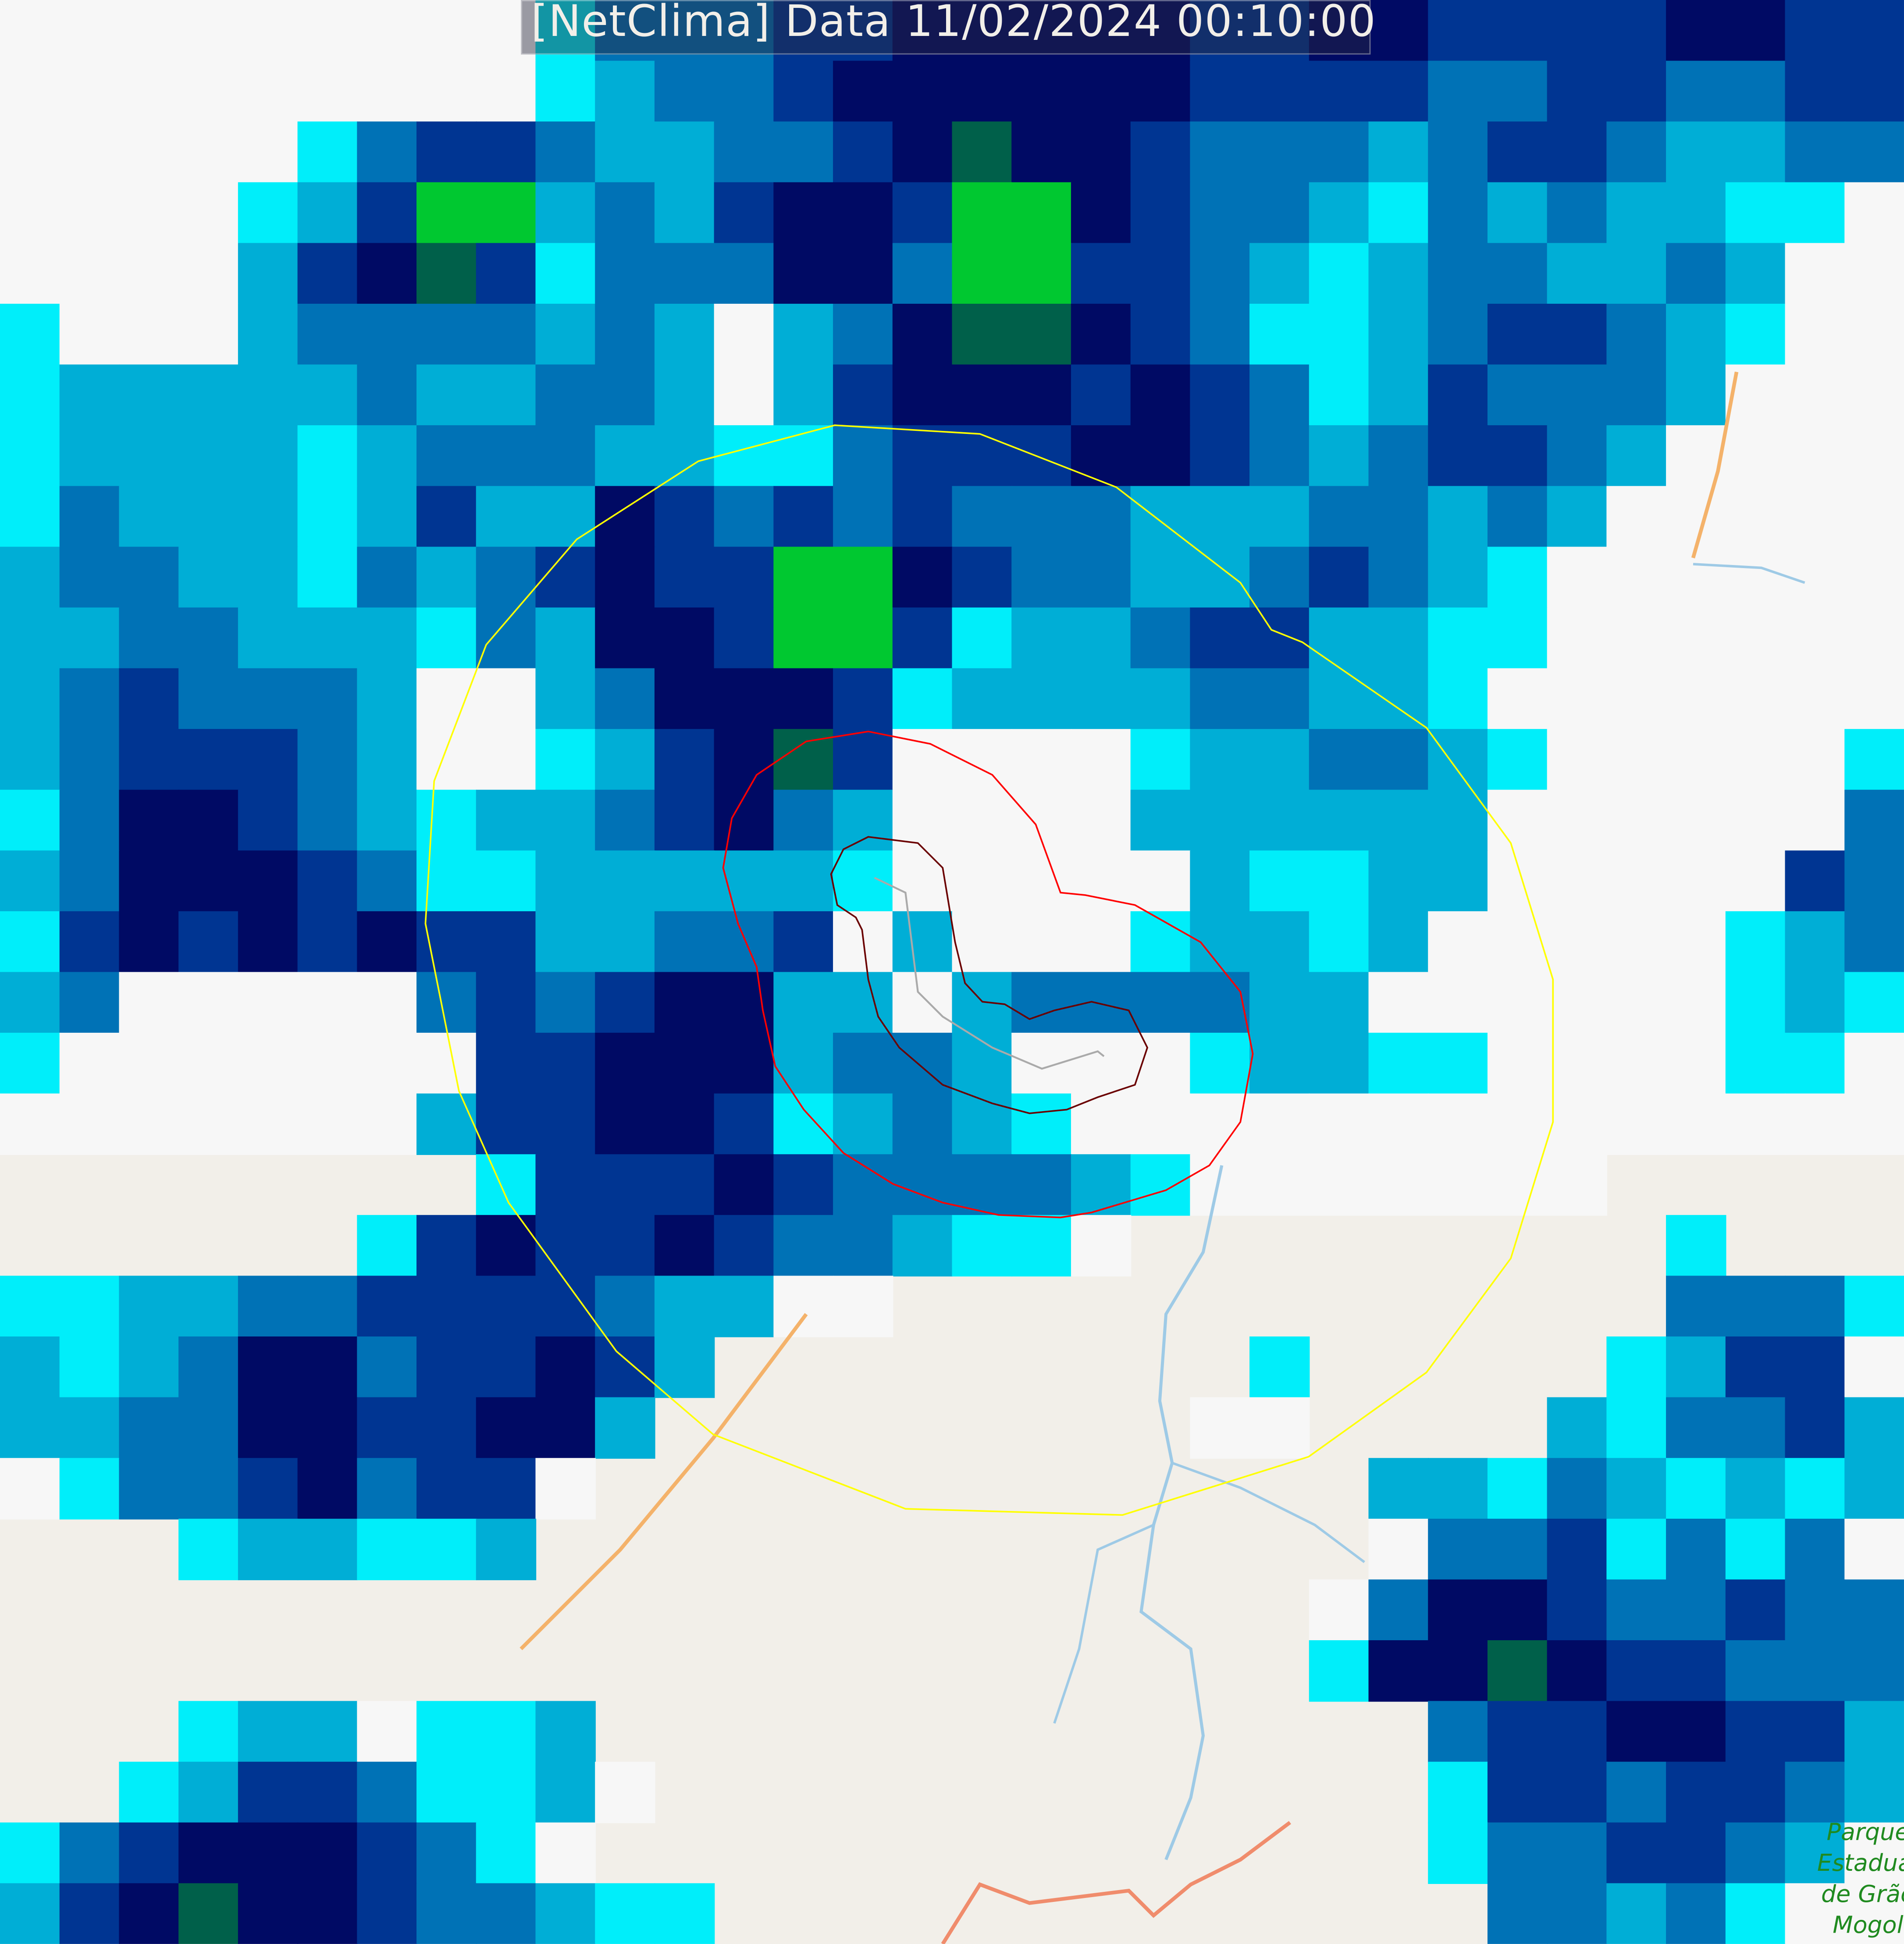 This screenshot has height=1944, width=1904. What do you see at coordinates (1868, 1925) in the screenshot?
I see `park-label-line: Mogol` at bounding box center [1868, 1925].